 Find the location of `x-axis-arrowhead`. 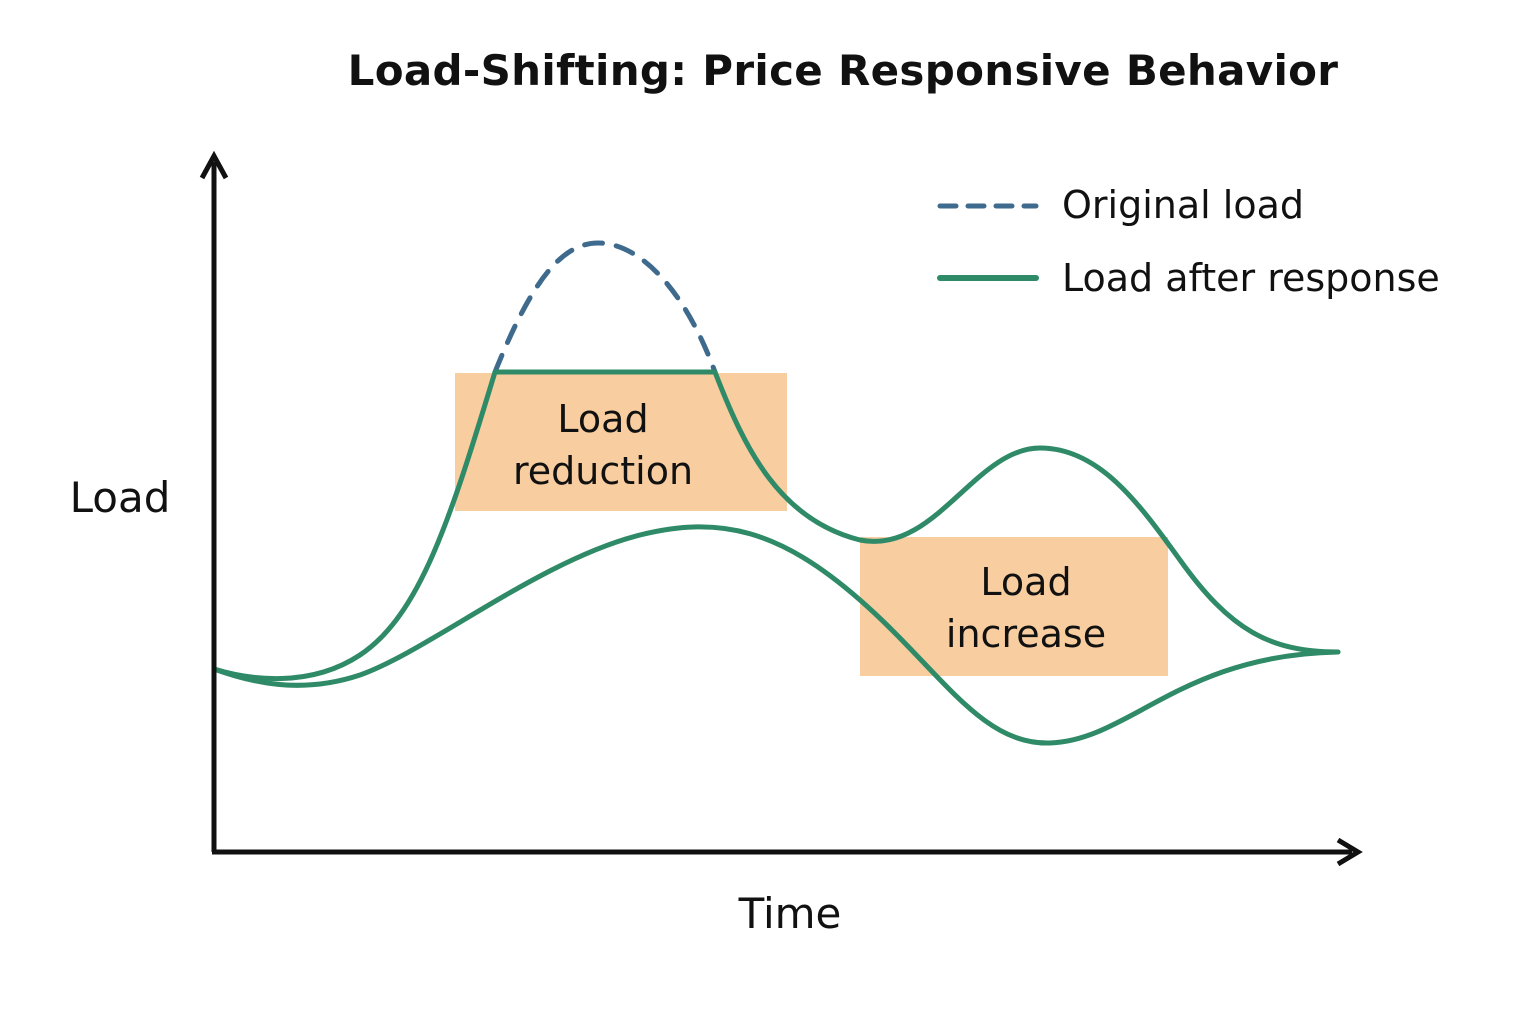

x-axis-arrowhead is located at coordinates (1349, 852).